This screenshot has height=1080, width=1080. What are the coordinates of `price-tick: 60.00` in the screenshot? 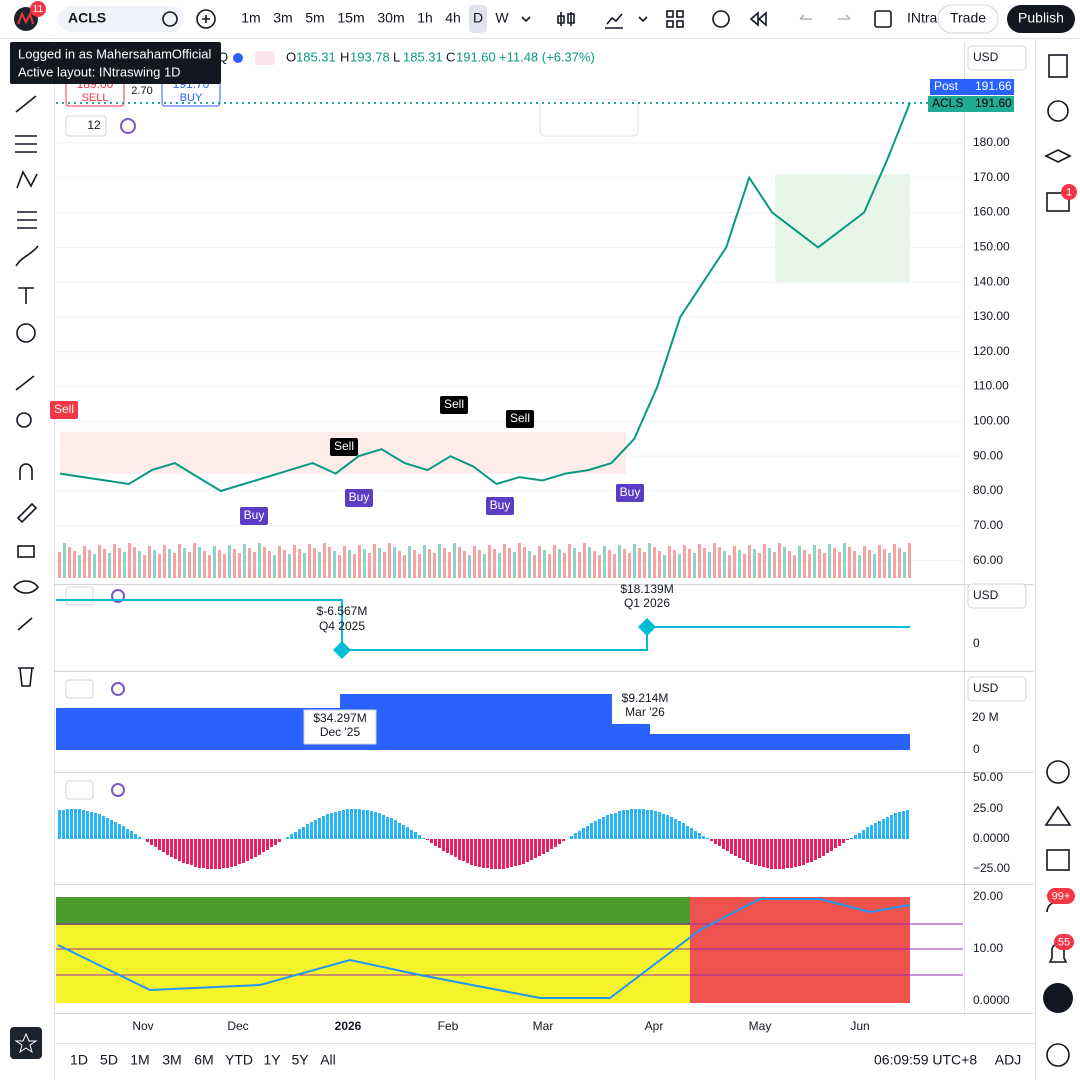 It's located at (988, 560).